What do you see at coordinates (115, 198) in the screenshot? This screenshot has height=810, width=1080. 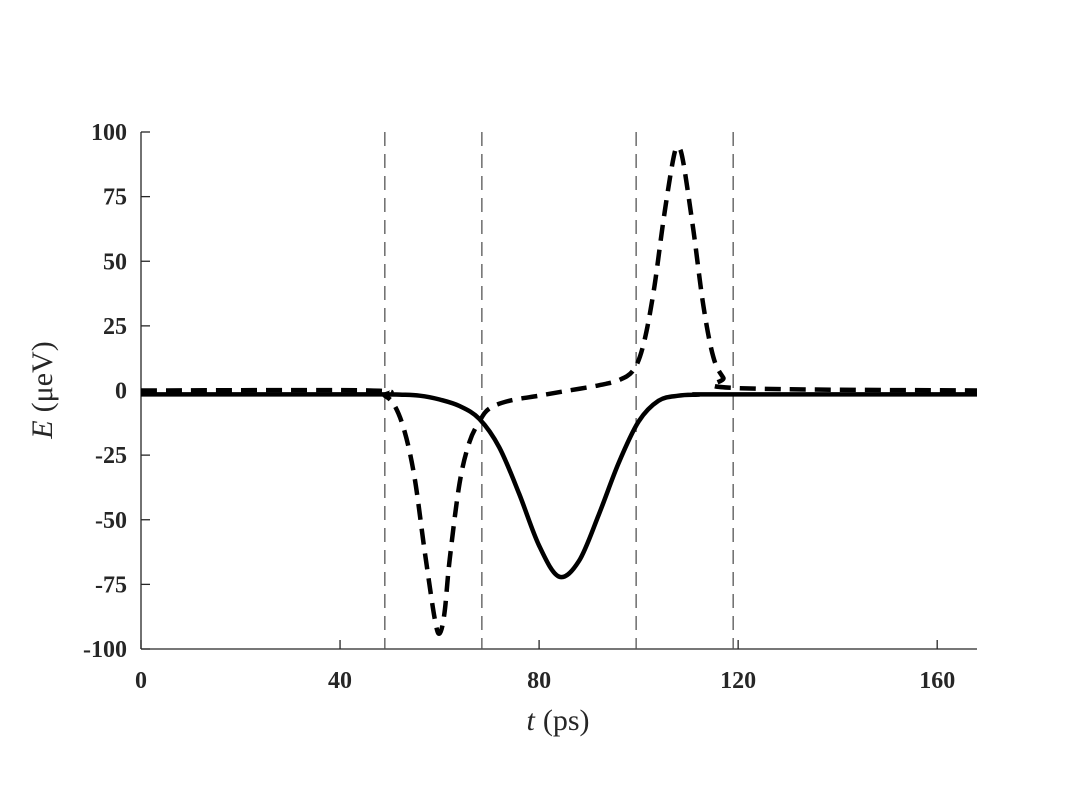 I see `y-tick-label: 75` at bounding box center [115, 198].